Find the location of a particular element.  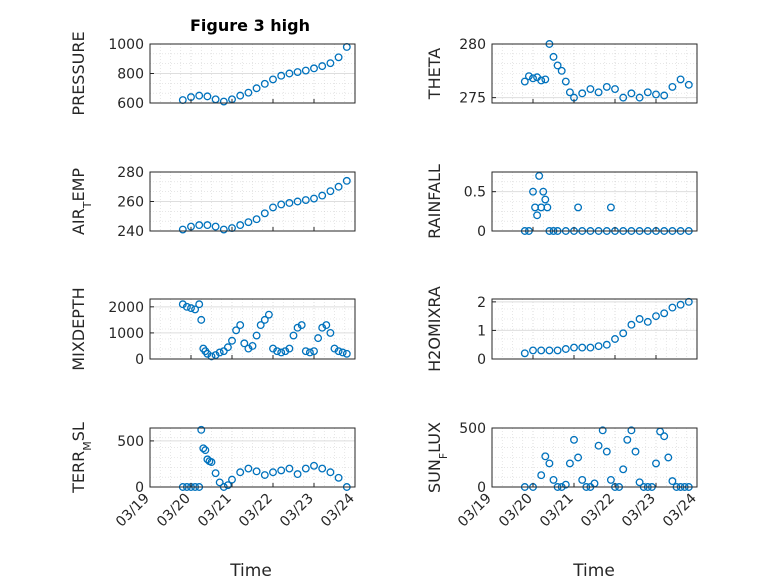

y-tick-label: 800 is located at coordinates (130, 75).